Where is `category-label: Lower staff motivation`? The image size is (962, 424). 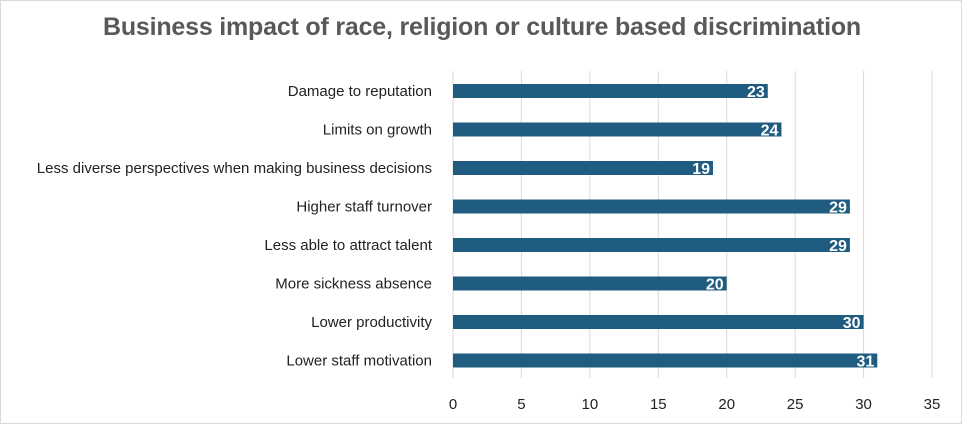
category-label: Lower staff motivation is located at coordinates (359, 361).